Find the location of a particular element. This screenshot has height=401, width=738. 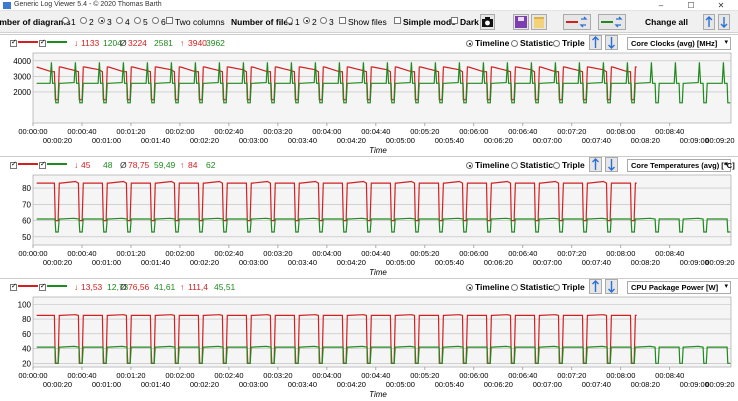

camera-icon is located at coordinates (487, 22).